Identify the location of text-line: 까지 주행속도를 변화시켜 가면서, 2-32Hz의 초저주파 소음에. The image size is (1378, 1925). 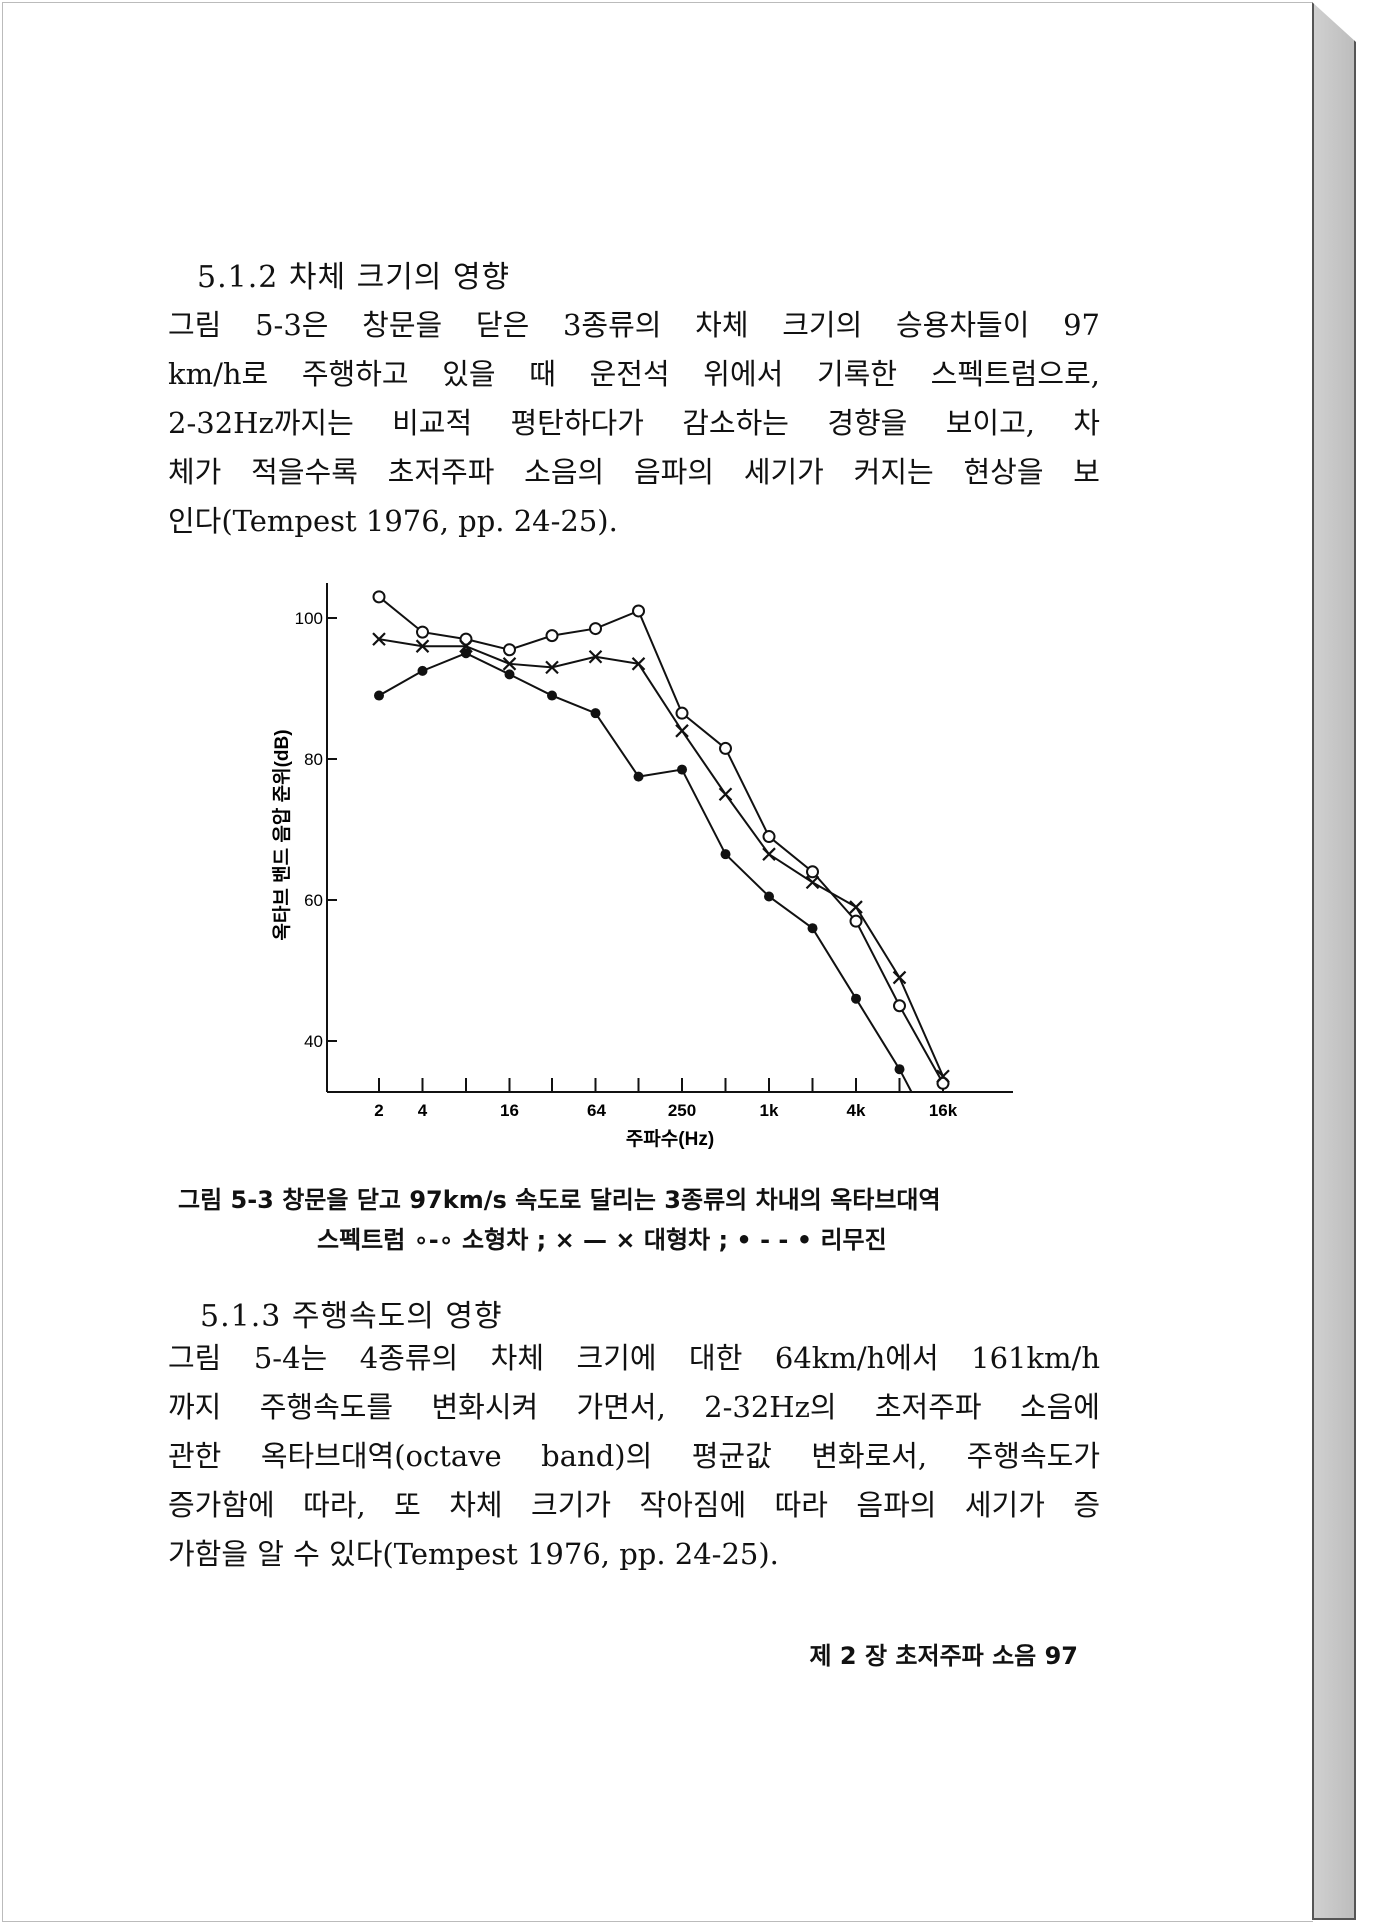
(634, 1407).